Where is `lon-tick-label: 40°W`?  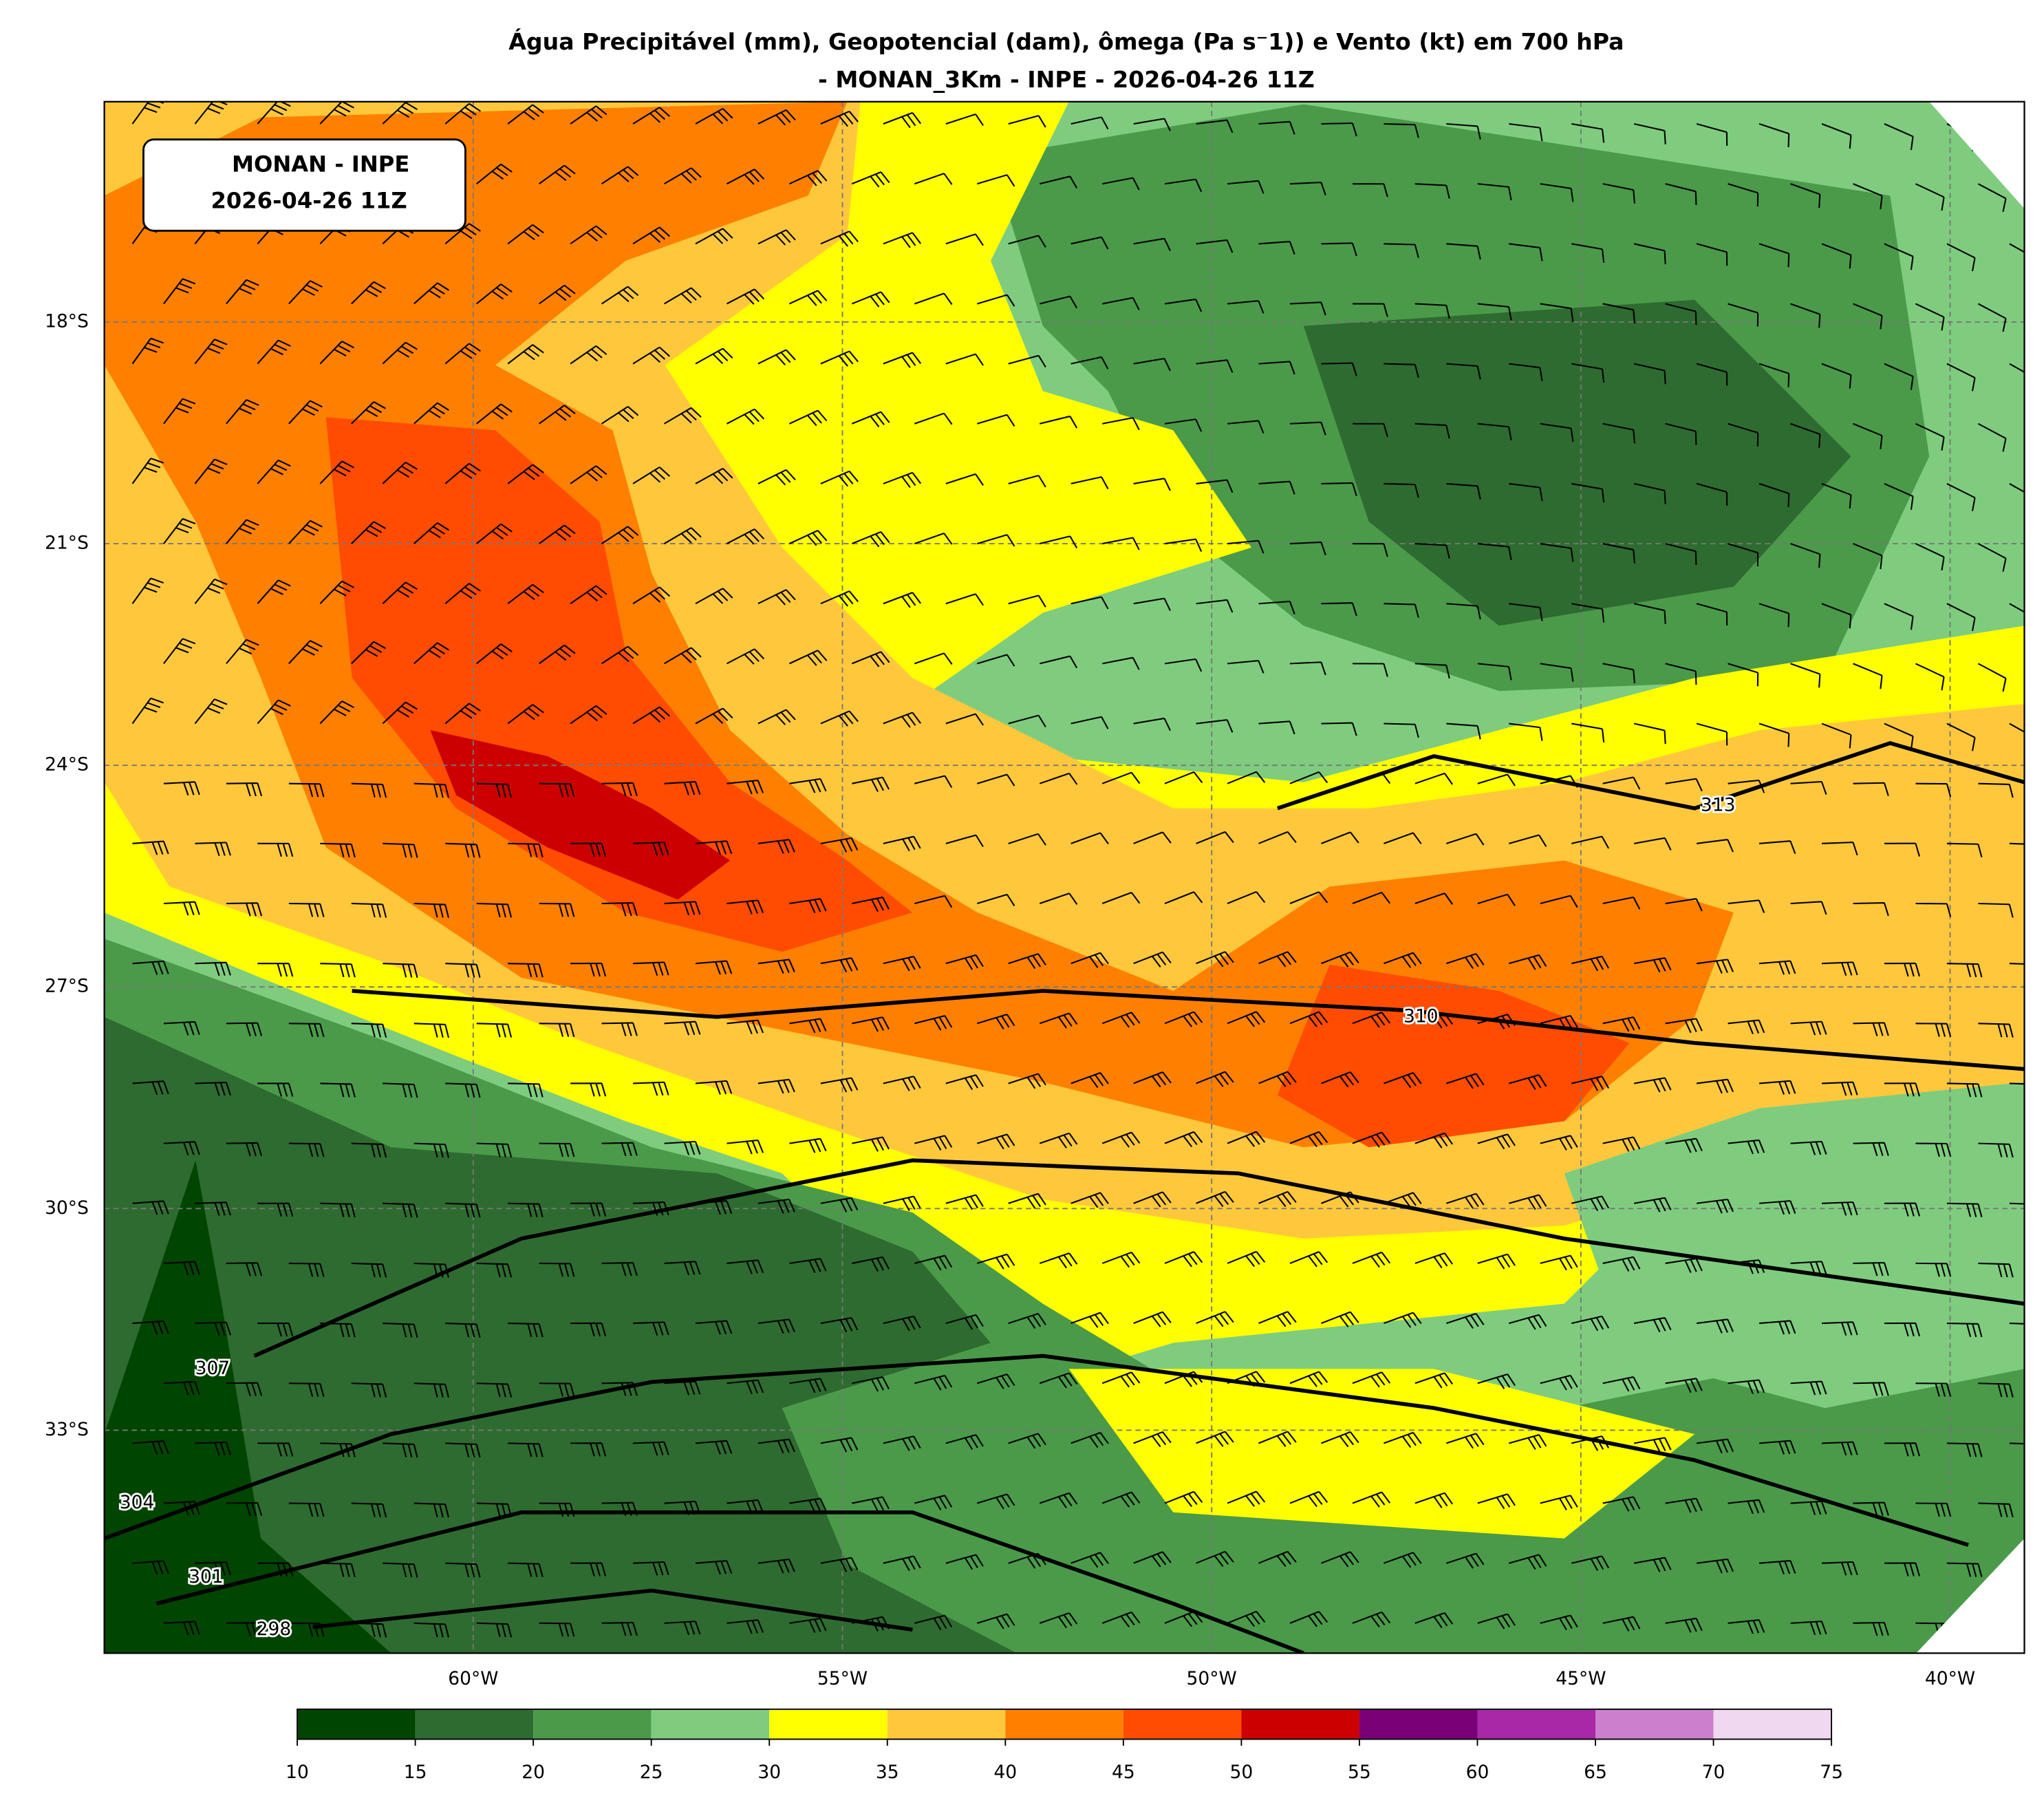
lon-tick-label: 40°W is located at coordinates (1950, 1678).